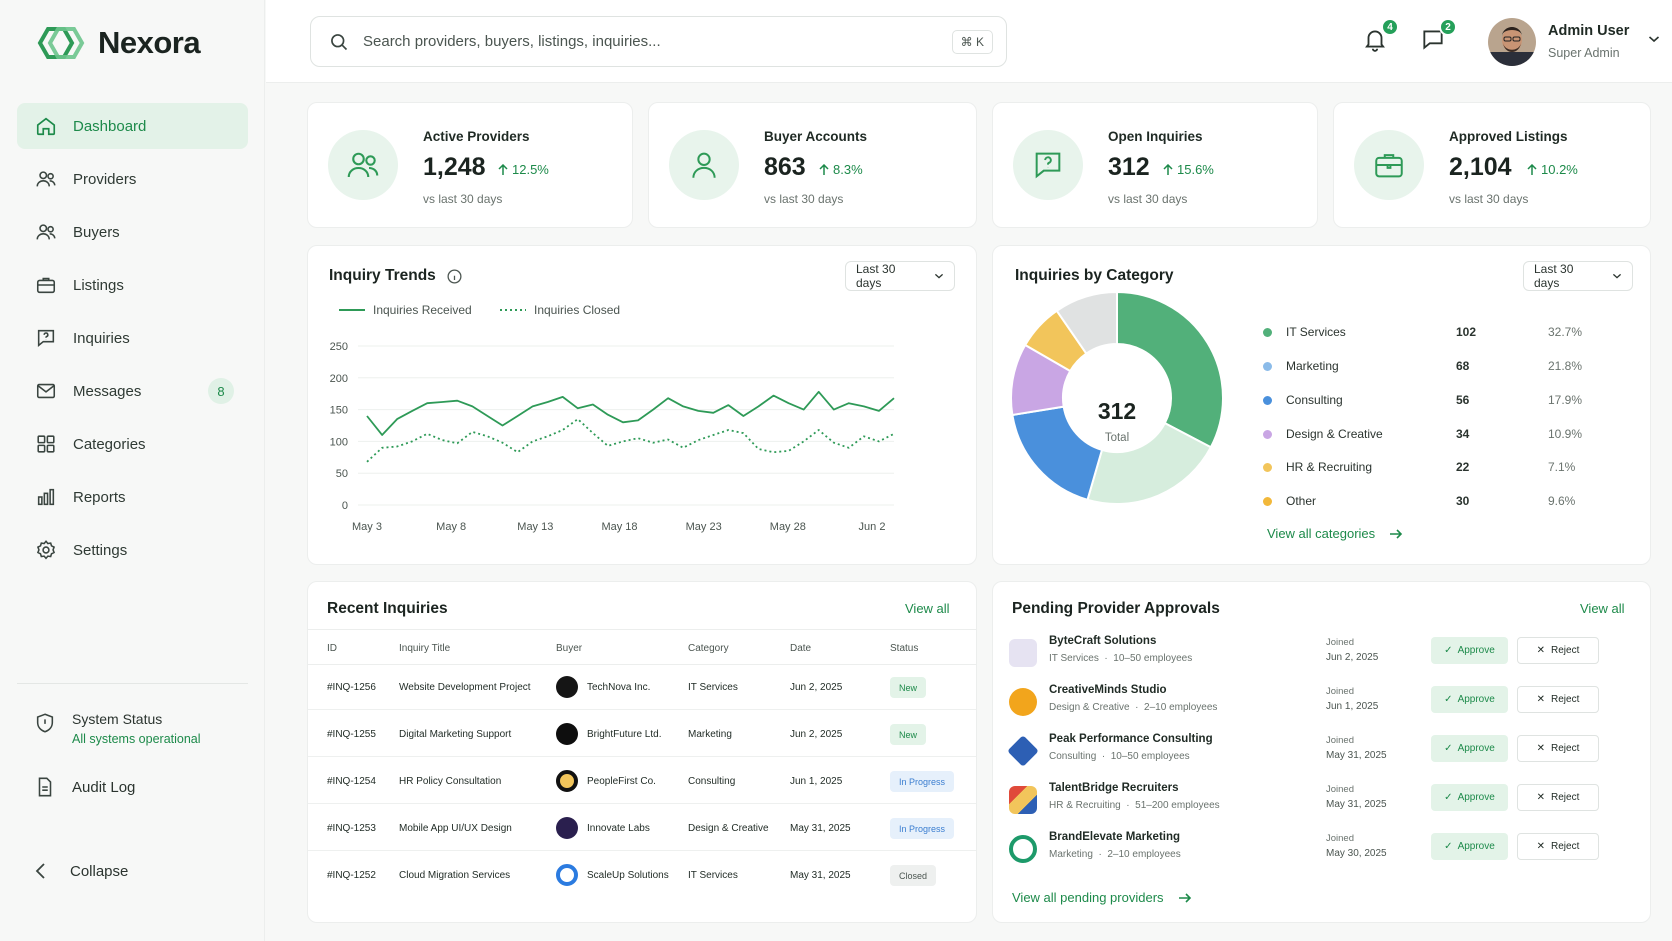  Describe the element at coordinates (132, 550) in the screenshot. I see `sidebar-item-settings: Settings` at that location.